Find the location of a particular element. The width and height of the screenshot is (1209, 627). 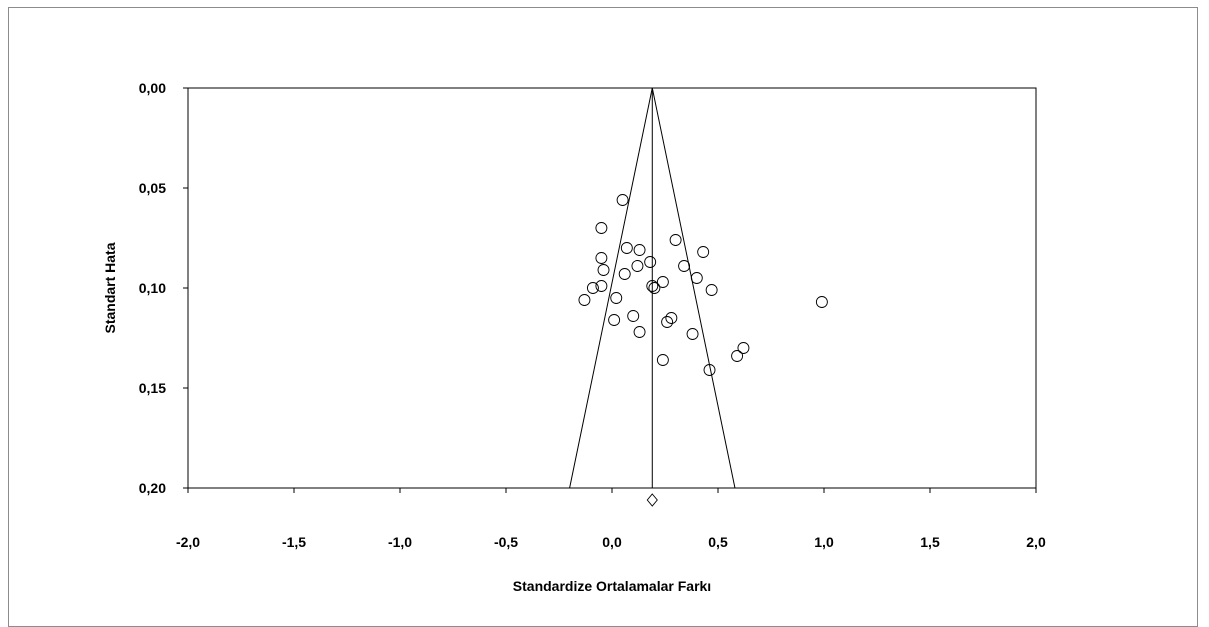

funnel-right-line is located at coordinates (693, 288).